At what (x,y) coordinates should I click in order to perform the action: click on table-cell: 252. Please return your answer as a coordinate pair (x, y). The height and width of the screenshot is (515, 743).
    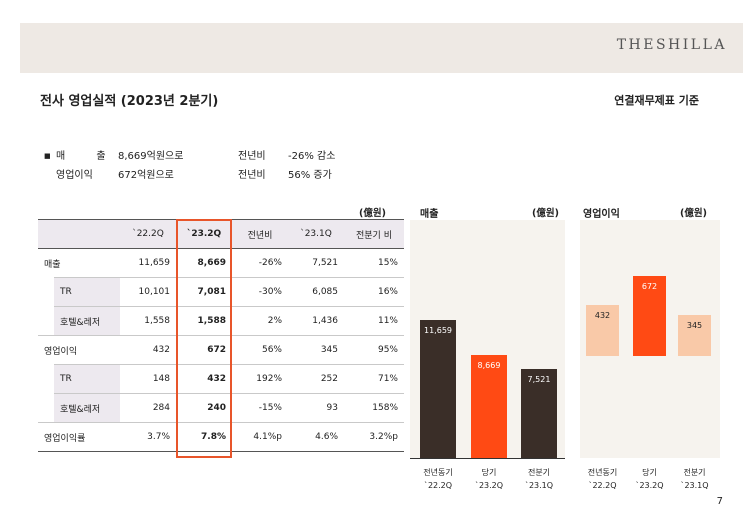
    Looking at the image, I should click on (316, 379).